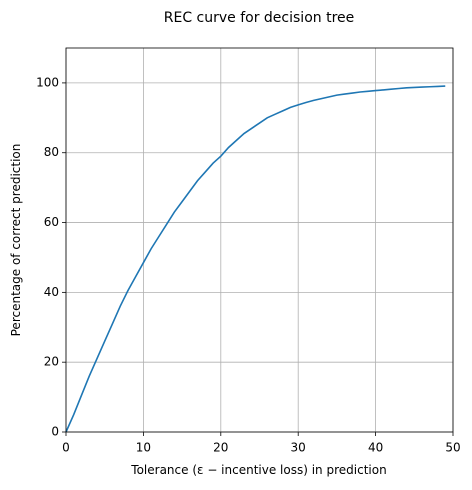  What do you see at coordinates (220, 448) in the screenshot?
I see `x-tick-label: 20` at bounding box center [220, 448].